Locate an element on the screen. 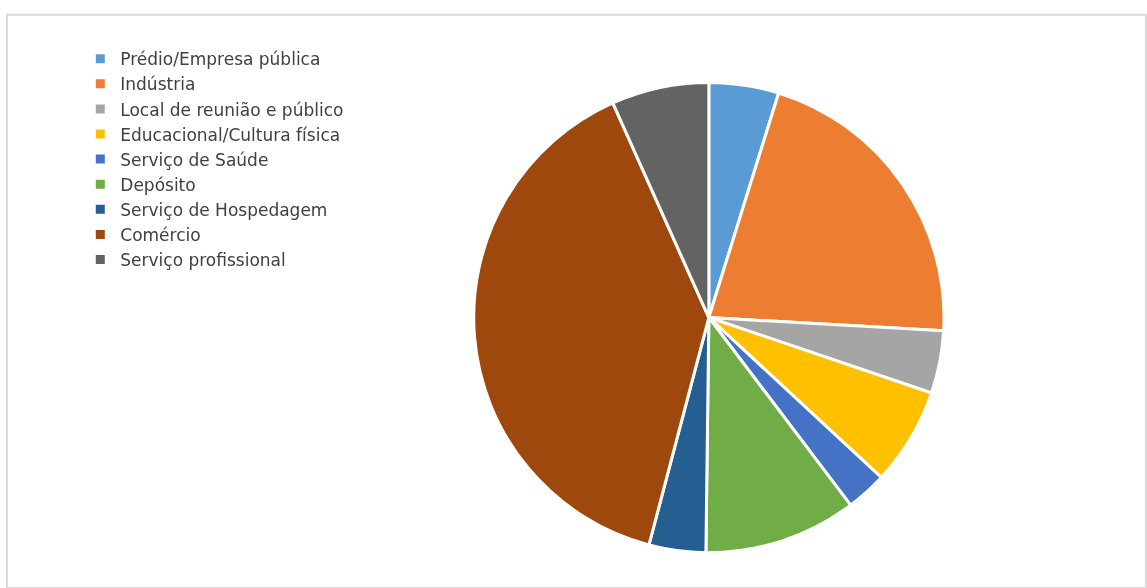  legend-label: Serviço de Saúde is located at coordinates (194, 159).